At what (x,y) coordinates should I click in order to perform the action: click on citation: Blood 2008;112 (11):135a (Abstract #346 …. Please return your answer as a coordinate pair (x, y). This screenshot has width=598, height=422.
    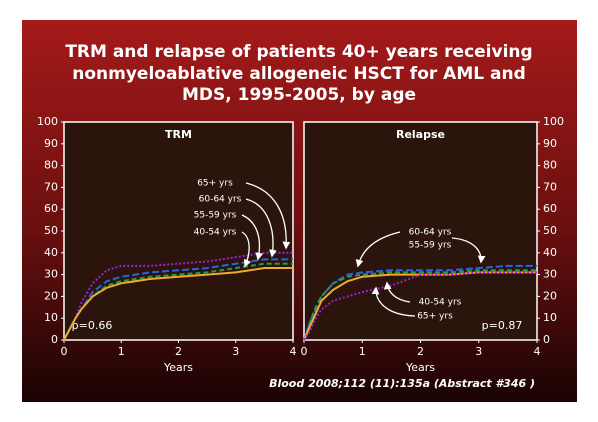
    Looking at the image, I should click on (402, 383).